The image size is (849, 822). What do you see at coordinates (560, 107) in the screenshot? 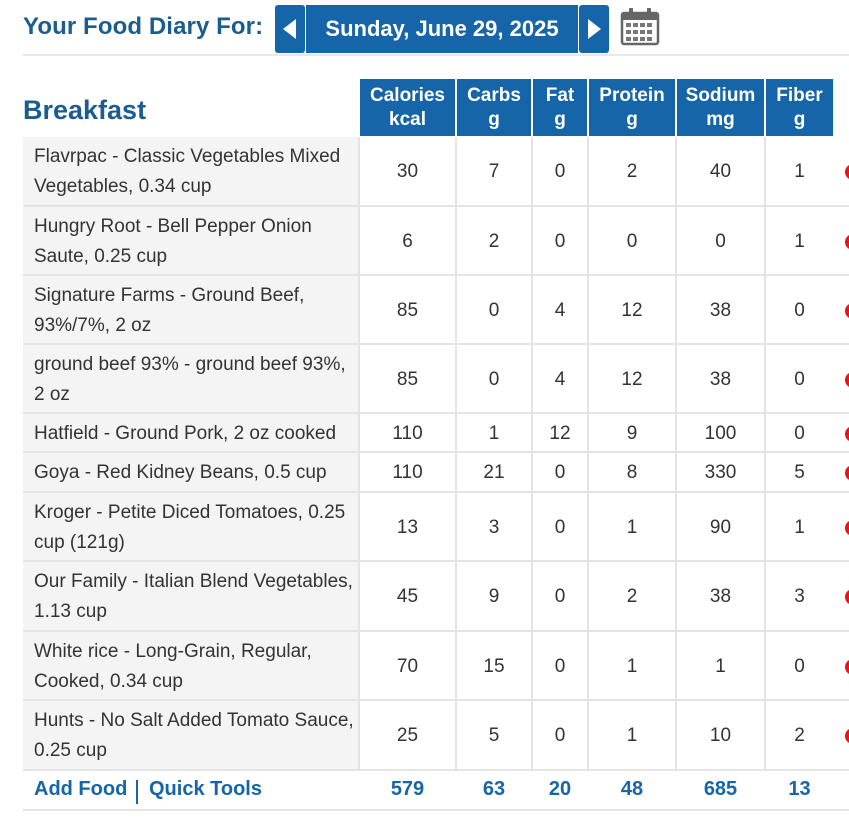
I see `column-header-fat: Fat g` at bounding box center [560, 107].